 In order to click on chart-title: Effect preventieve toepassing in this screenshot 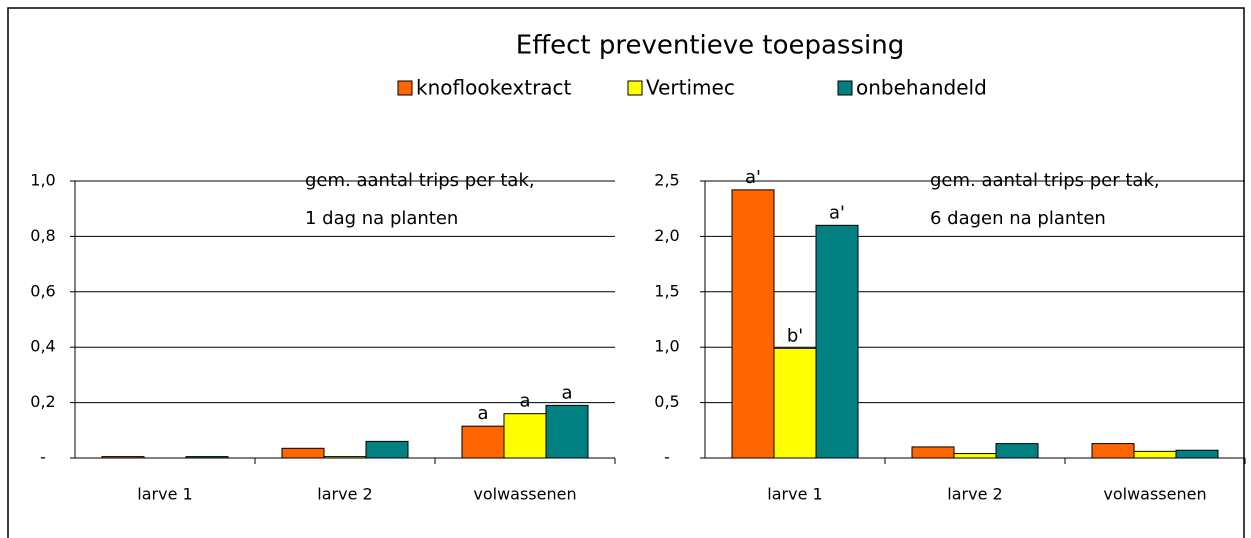, I will do `click(710, 46)`.